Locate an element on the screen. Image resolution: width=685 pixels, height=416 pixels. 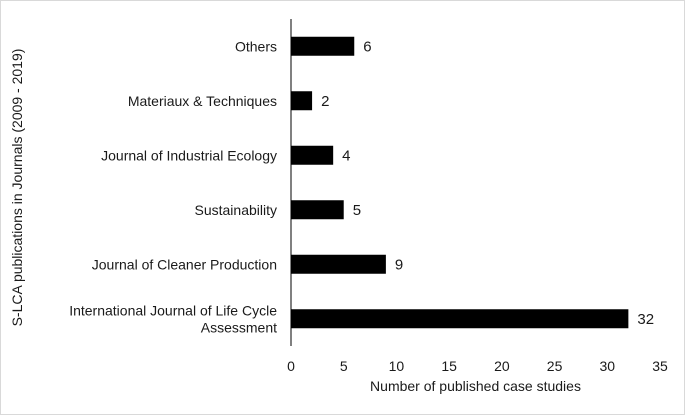
category-label-line: Materiaux & Techniques is located at coordinates (202, 101).